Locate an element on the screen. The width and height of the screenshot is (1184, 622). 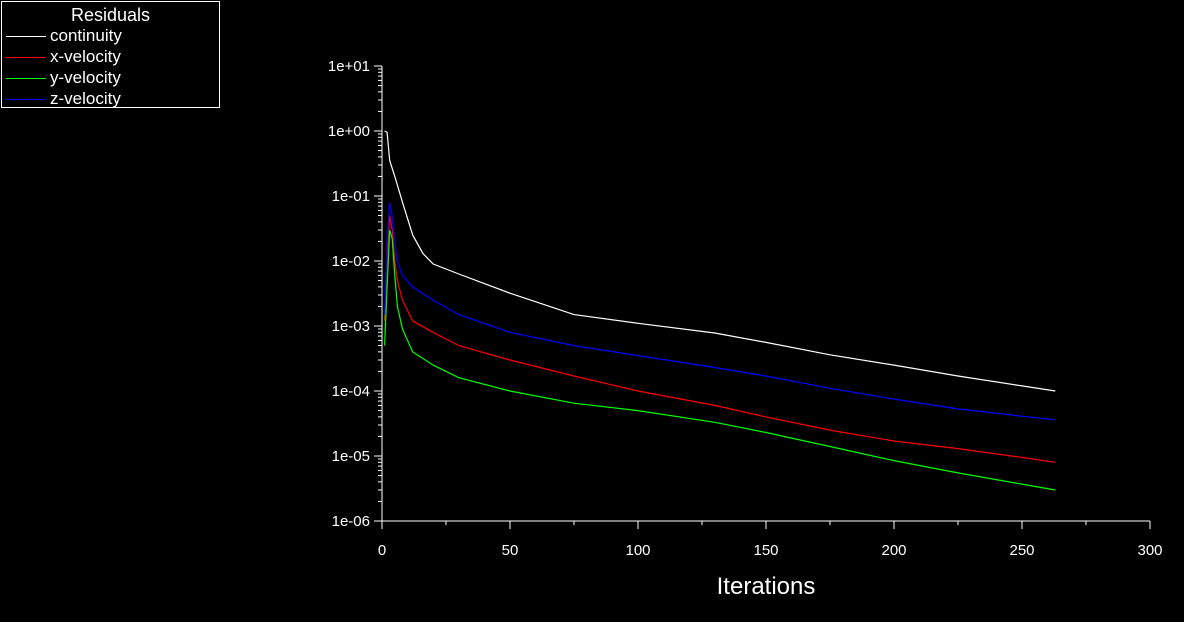
y-tick-label: 1e-02 is located at coordinates (351, 261).